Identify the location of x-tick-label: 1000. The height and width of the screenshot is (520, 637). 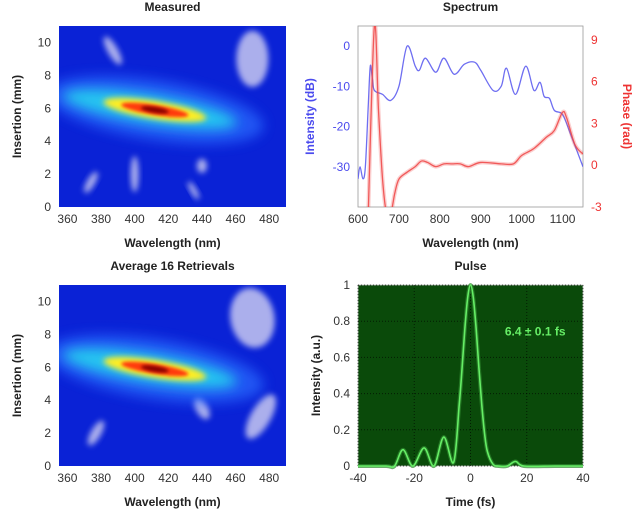
(521, 219).